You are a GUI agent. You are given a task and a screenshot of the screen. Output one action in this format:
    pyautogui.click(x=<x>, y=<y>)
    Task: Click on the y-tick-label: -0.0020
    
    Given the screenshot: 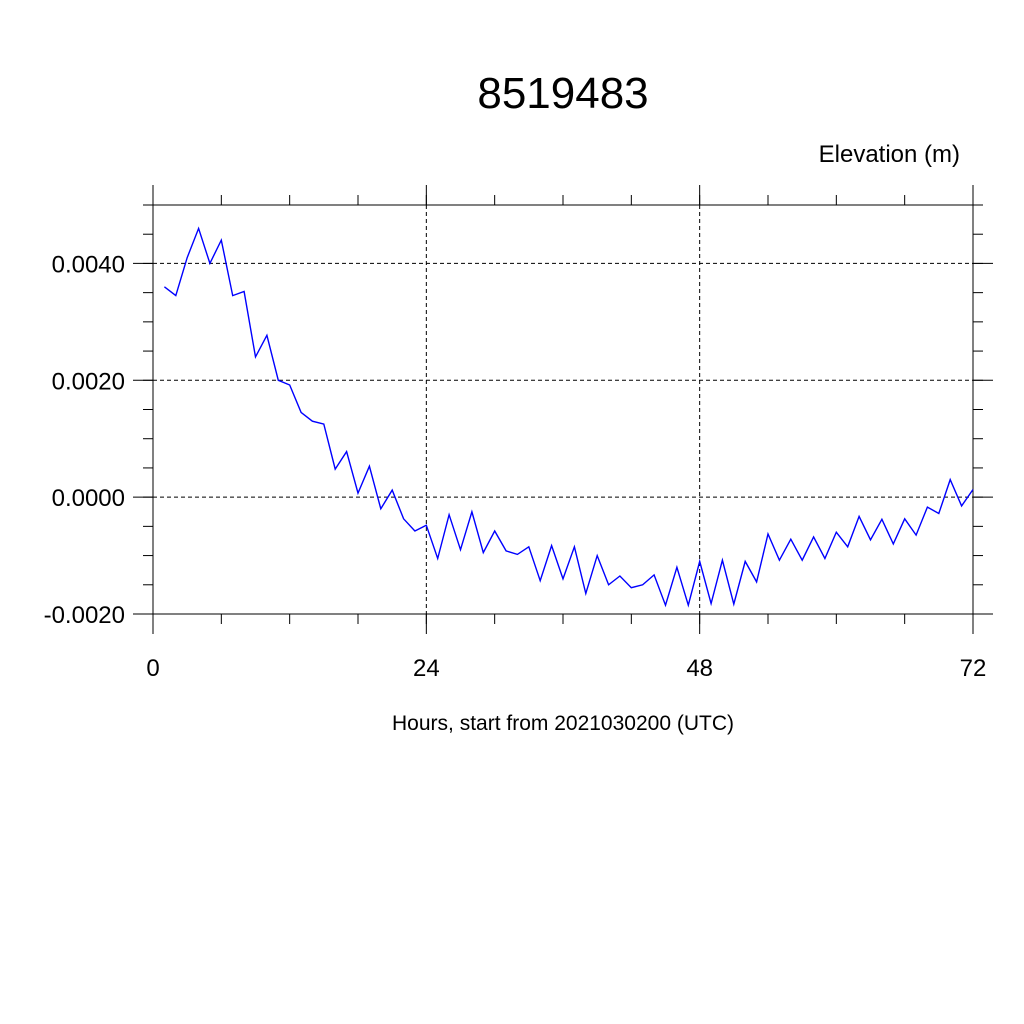 What is the action you would take?
    pyautogui.click(x=84, y=615)
    